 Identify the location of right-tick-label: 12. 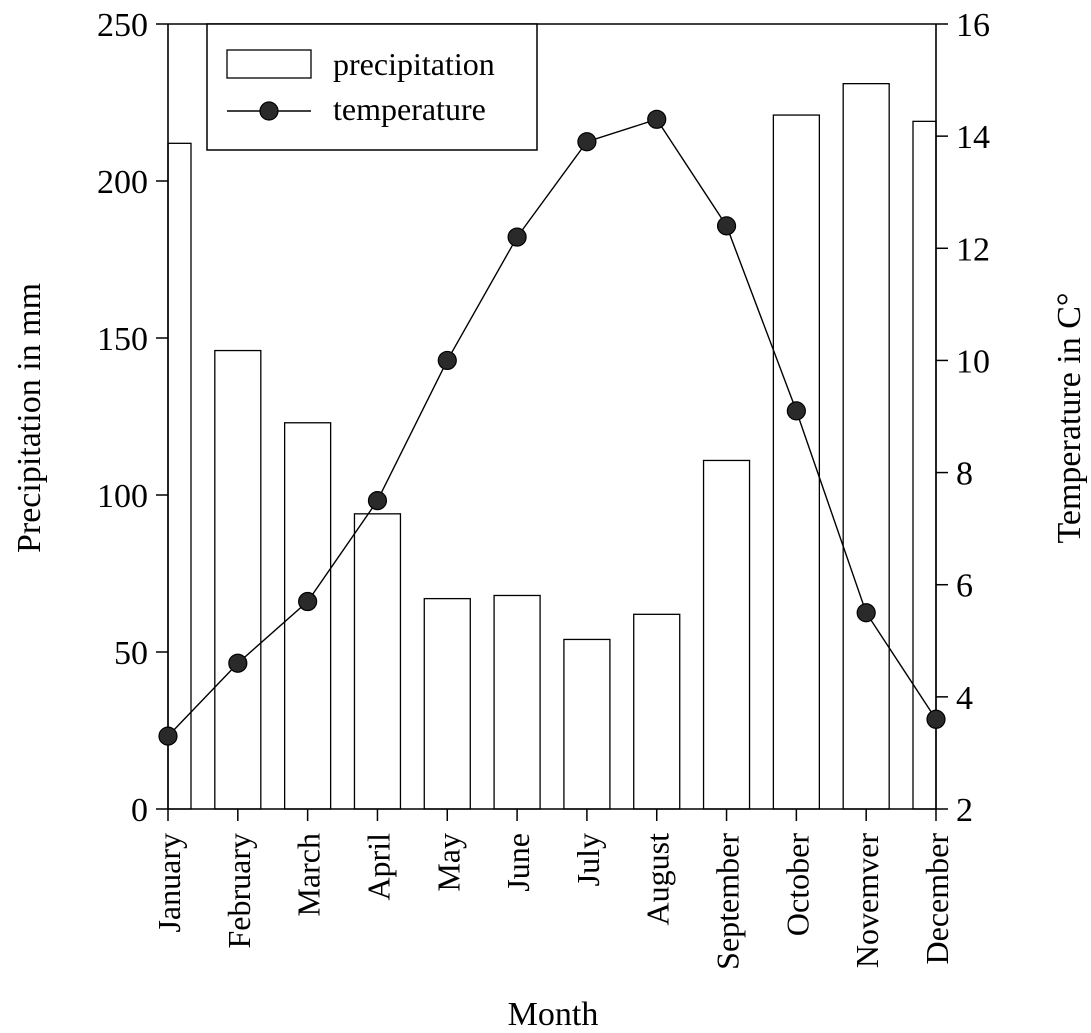
(973, 249).